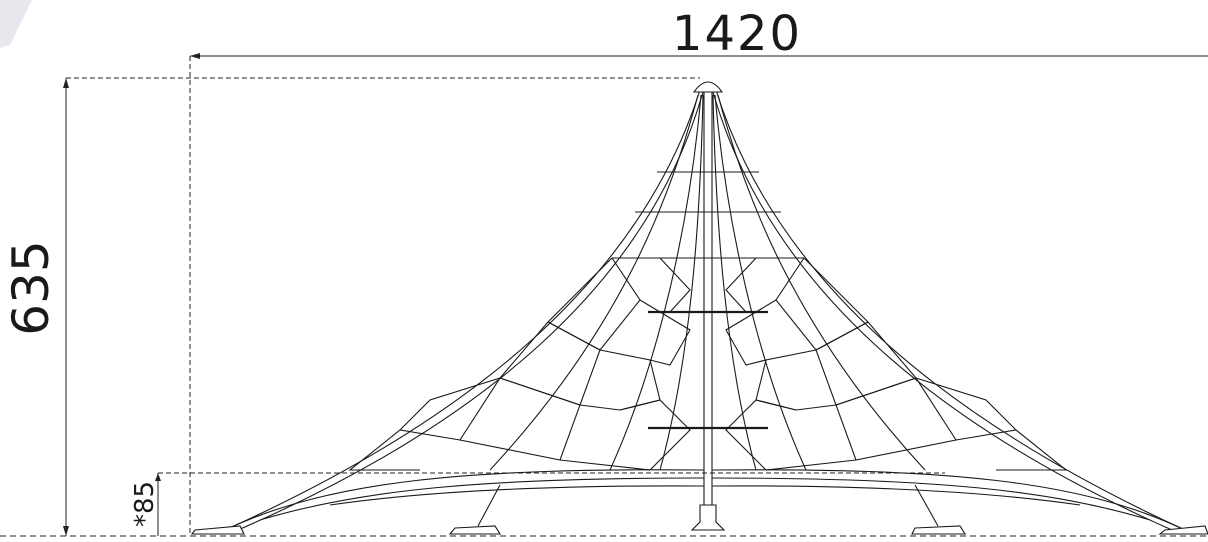 Image resolution: width=1208 pixels, height=542 pixels. What do you see at coordinates (158, 477) in the screenshot?
I see `base-arrowhead-top` at bounding box center [158, 477].